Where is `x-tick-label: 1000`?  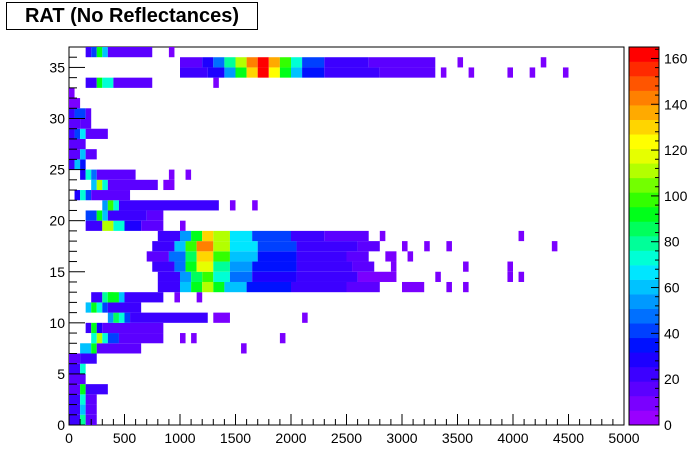 x-tick-label: 1000 is located at coordinates (179, 438).